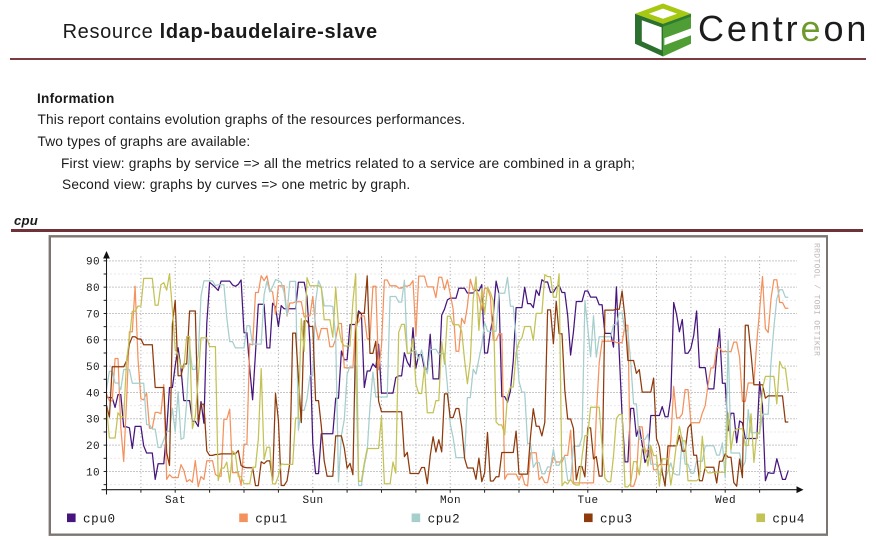  I want to click on svg-text: 10, so click(93, 473).